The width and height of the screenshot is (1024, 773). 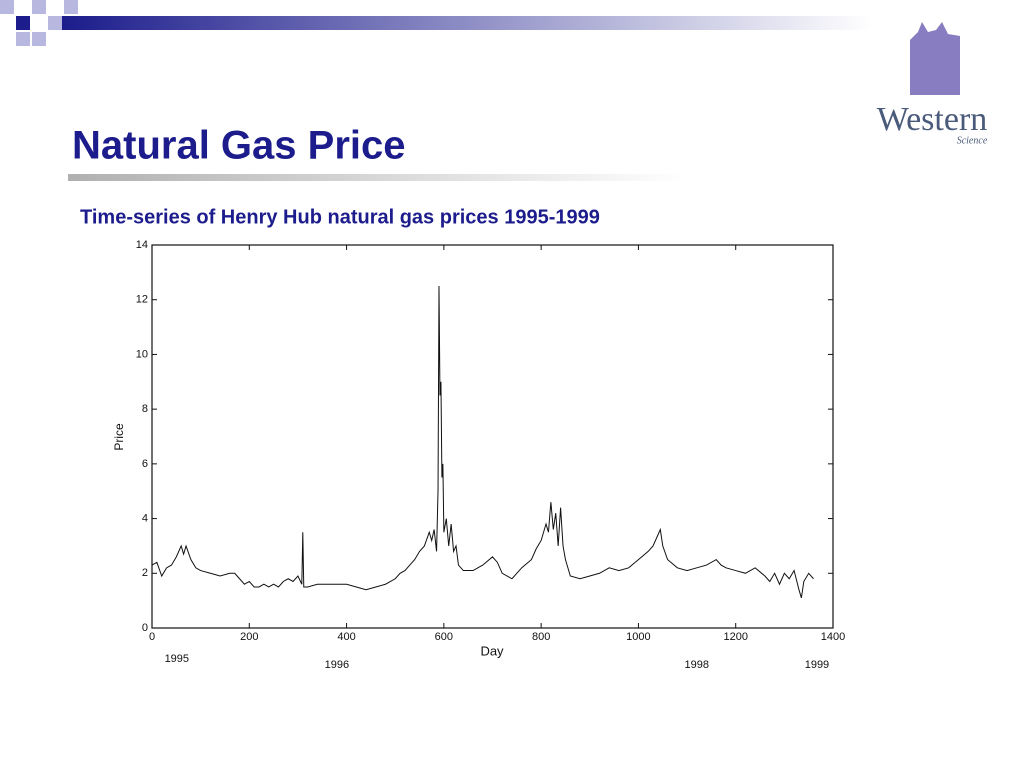 I want to click on x-tick-label: 1000, so click(x=638, y=637).